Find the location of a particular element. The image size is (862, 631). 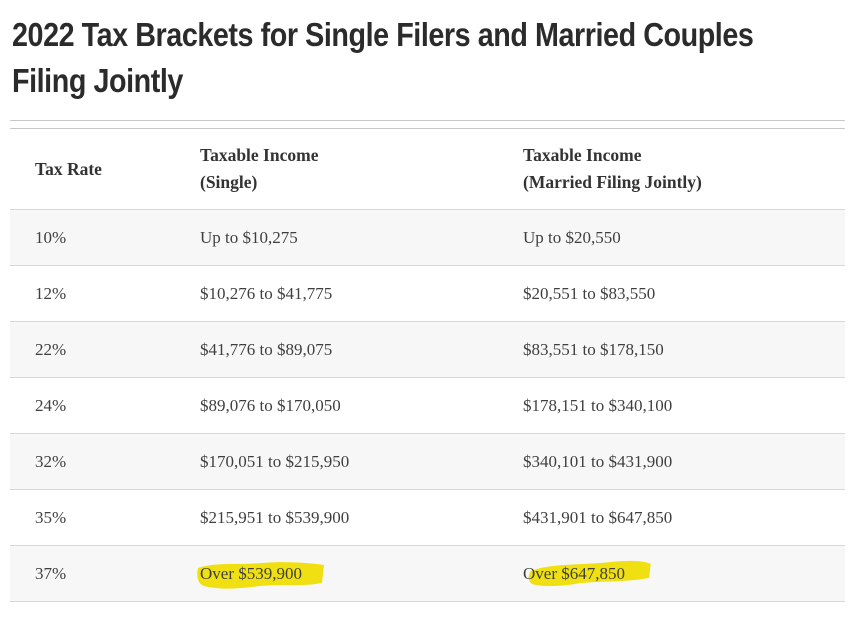

highlighted-value: Over $539,900 is located at coordinates (260, 575).